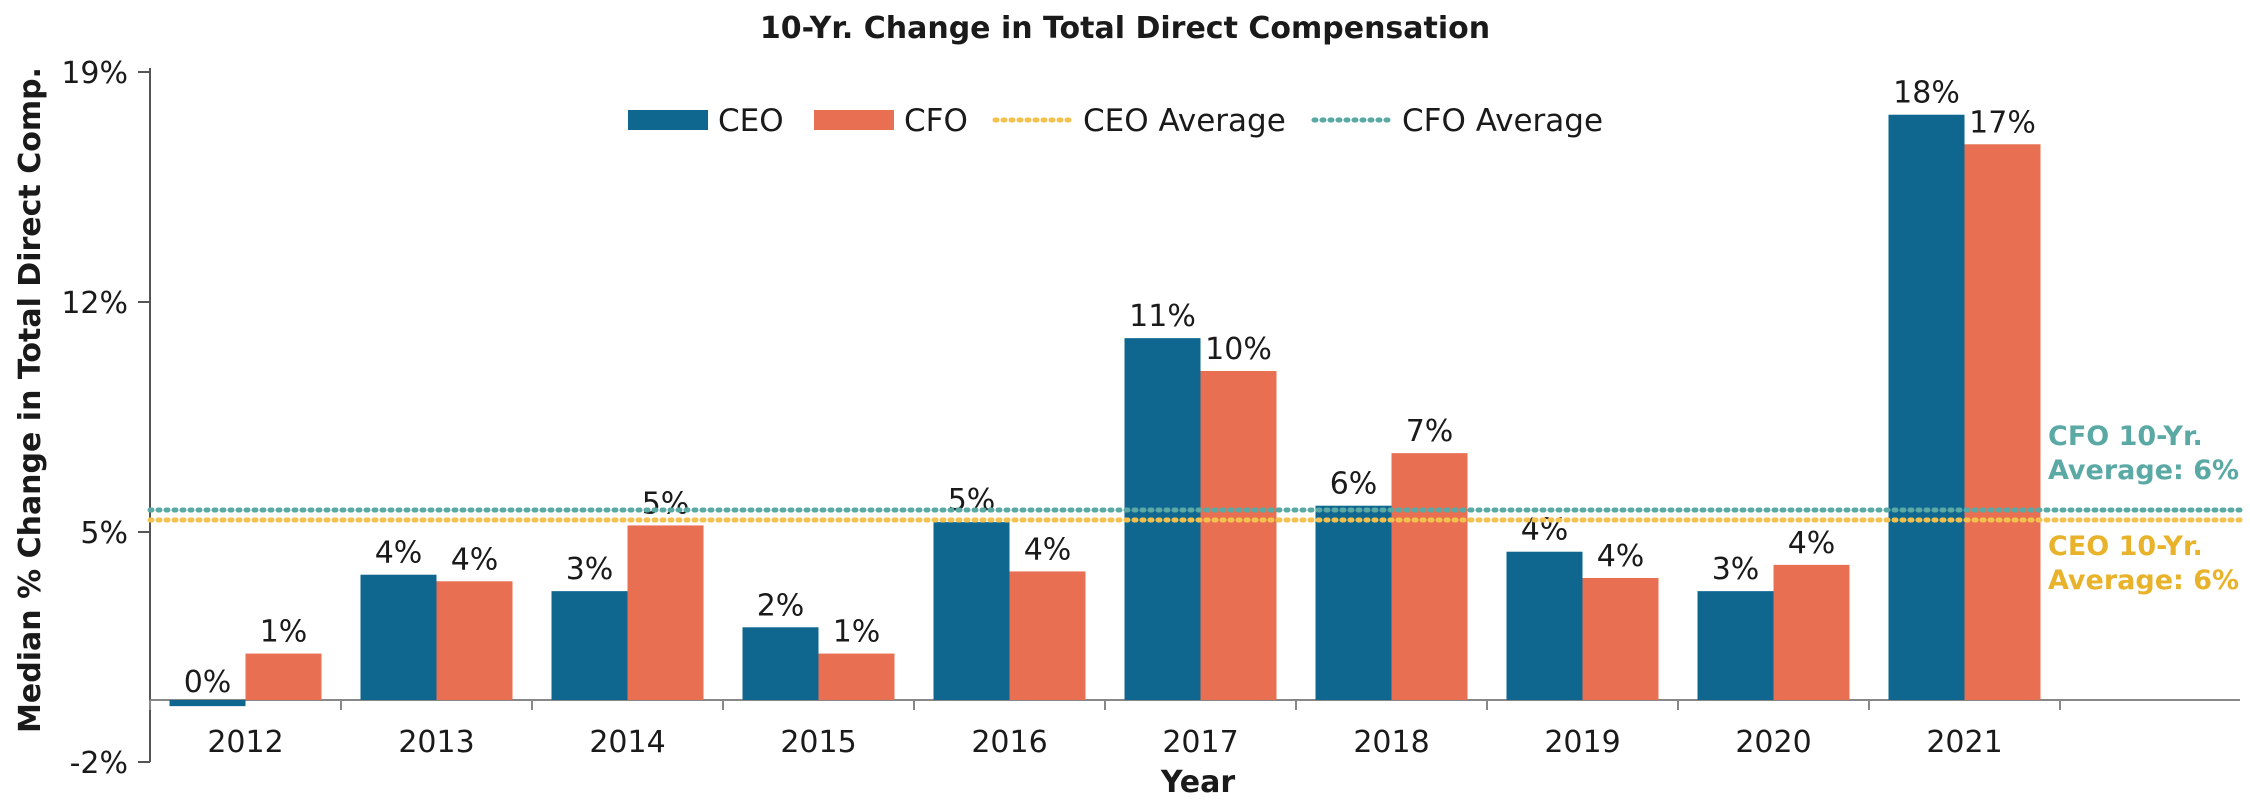  I want to click on y-tick-label: -2%, so click(99, 763).